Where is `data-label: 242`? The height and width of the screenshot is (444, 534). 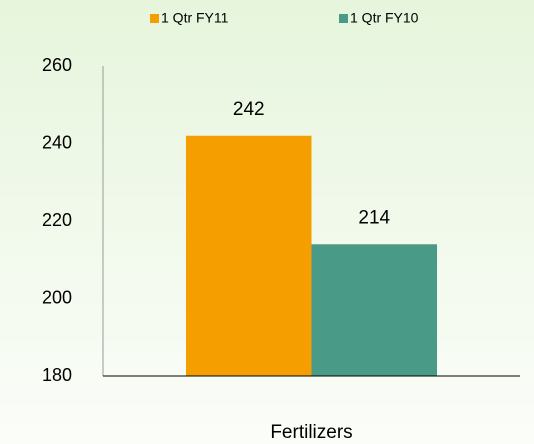 data-label: 242 is located at coordinates (249, 109).